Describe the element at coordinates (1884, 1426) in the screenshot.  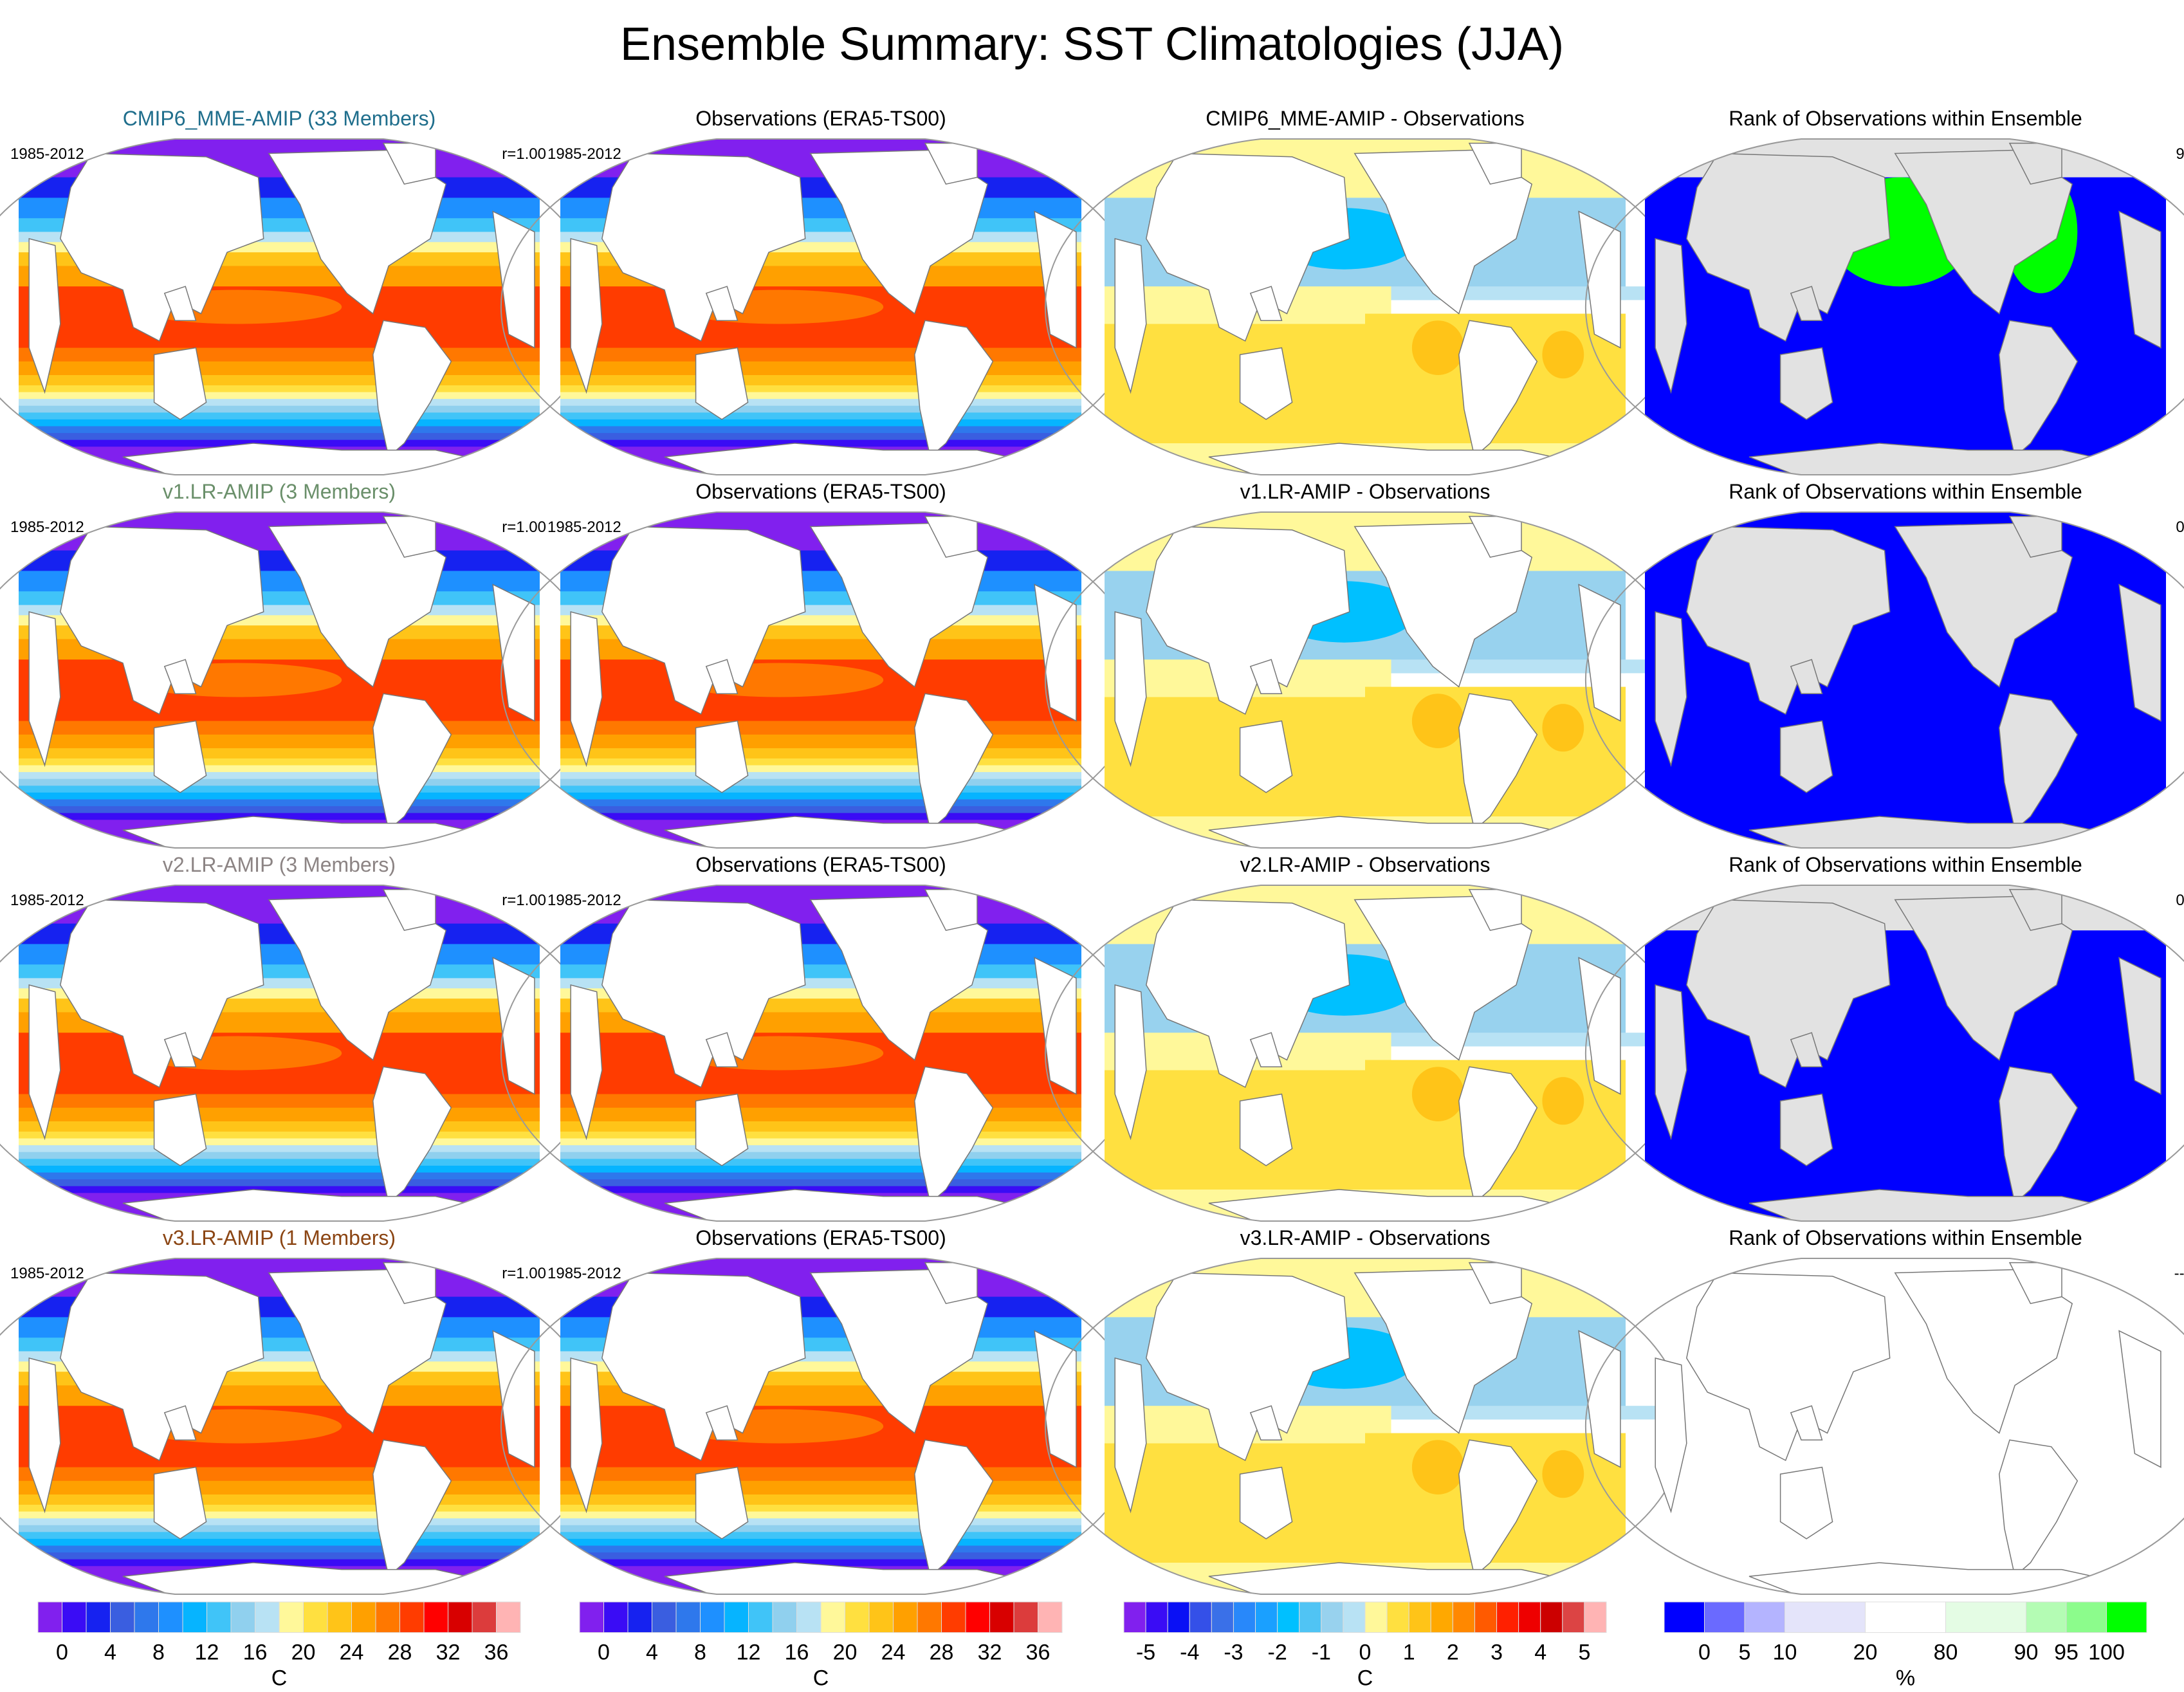
I see `map-rank` at that location.